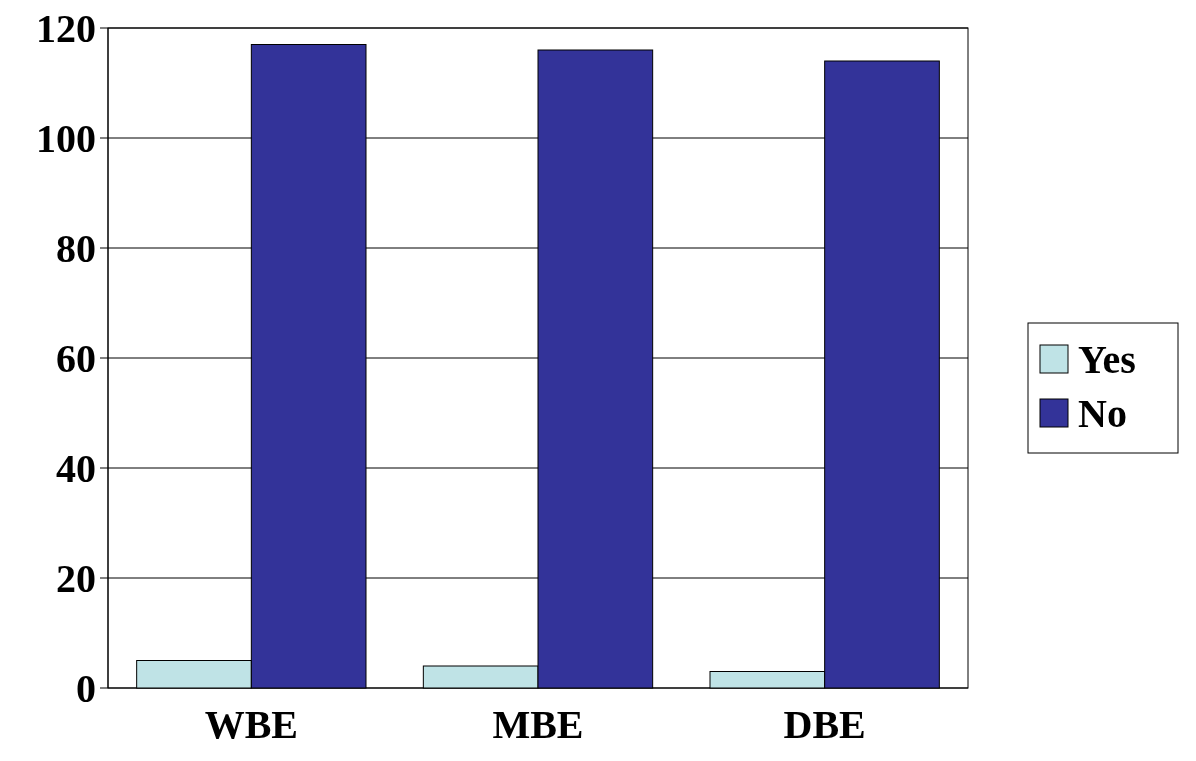 The image size is (1196, 761). Describe the element at coordinates (538, 724) in the screenshot. I see `x-tick-label: MBE` at that location.